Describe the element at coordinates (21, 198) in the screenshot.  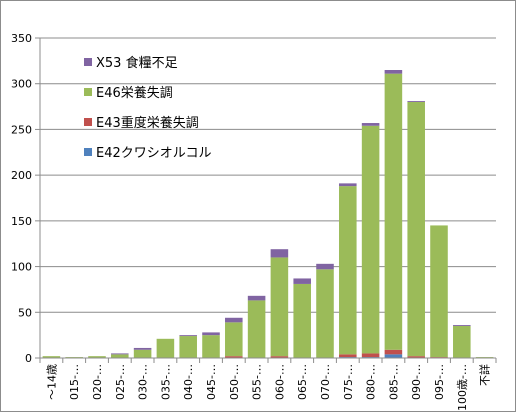
I see `y-tick-labels: 0 50 100 150 200 250 300 350` at that location.